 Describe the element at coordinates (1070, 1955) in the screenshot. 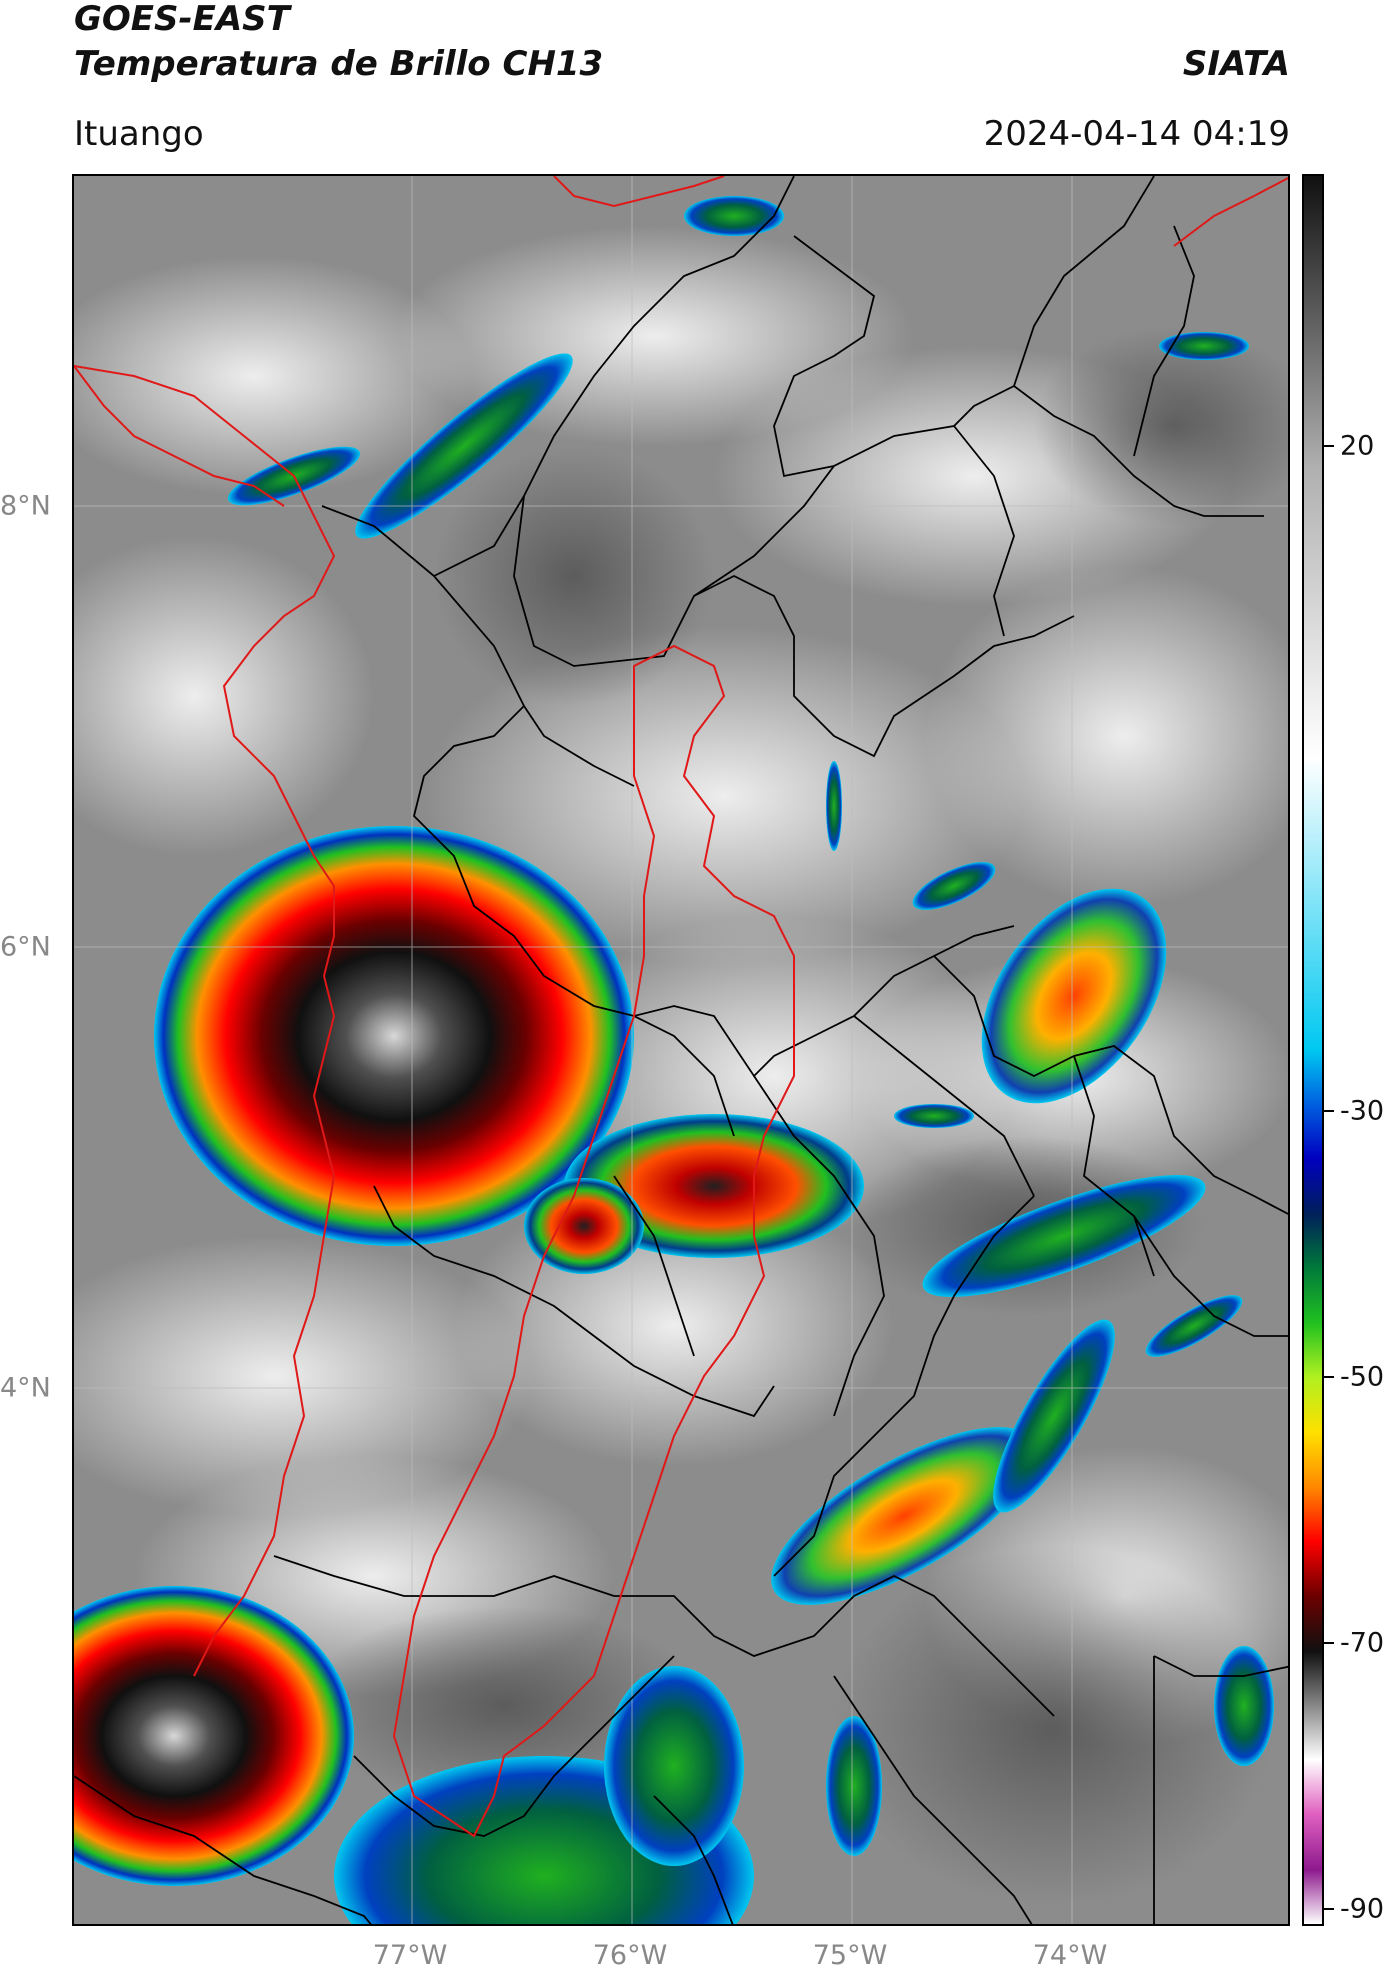

I see `lon-label-74w: 74°W` at that location.